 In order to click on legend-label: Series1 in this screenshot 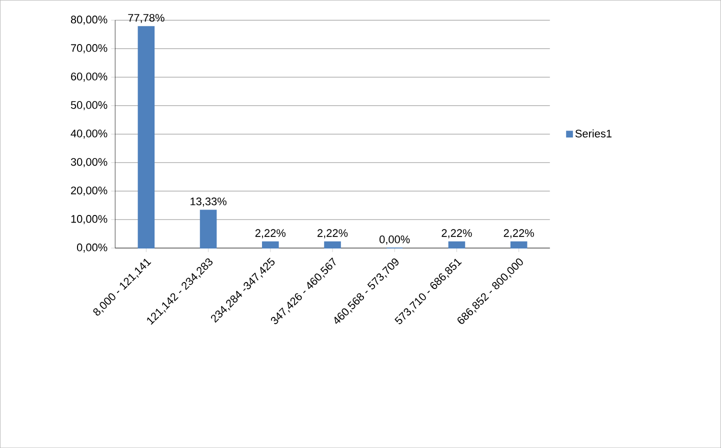, I will do `click(593, 133)`.